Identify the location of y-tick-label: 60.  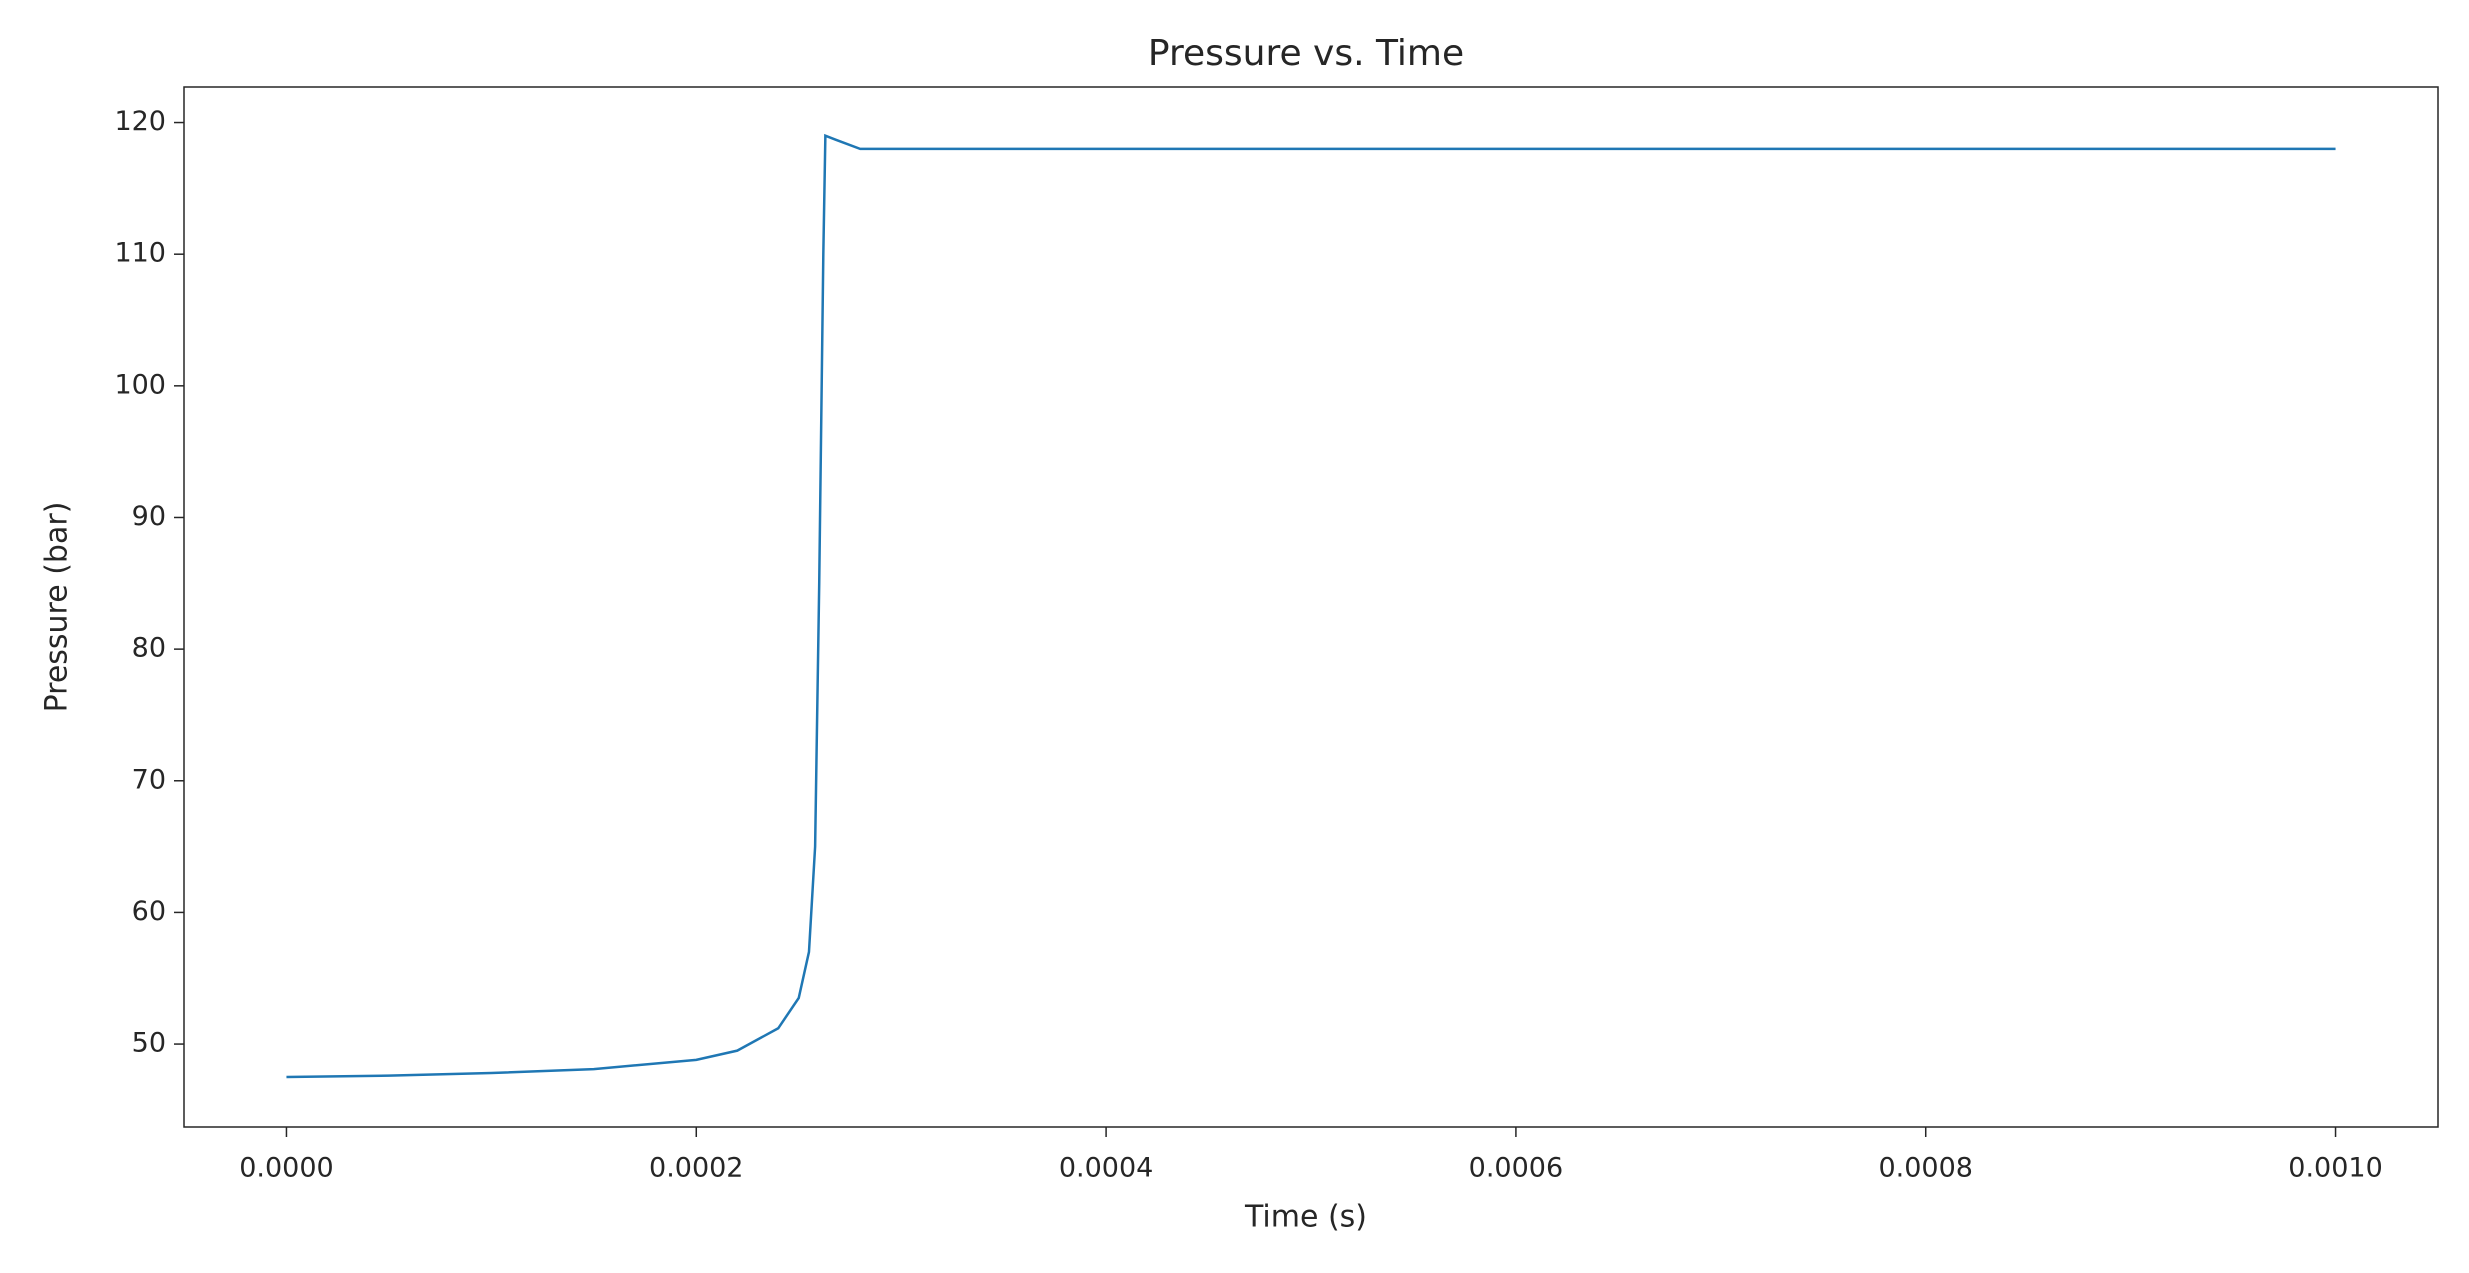
(149, 911).